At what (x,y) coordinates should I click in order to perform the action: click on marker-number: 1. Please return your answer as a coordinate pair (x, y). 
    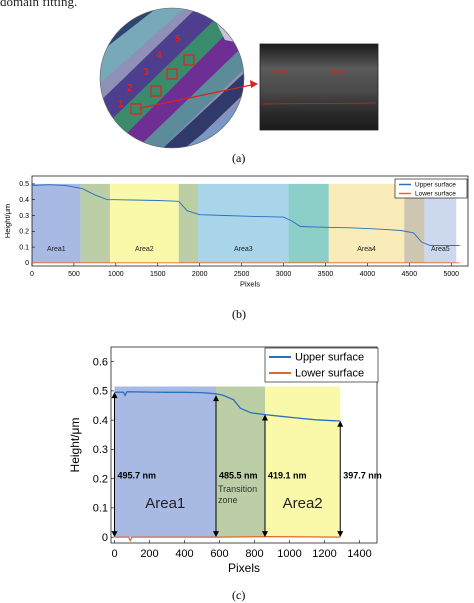
    Looking at the image, I should click on (121, 104).